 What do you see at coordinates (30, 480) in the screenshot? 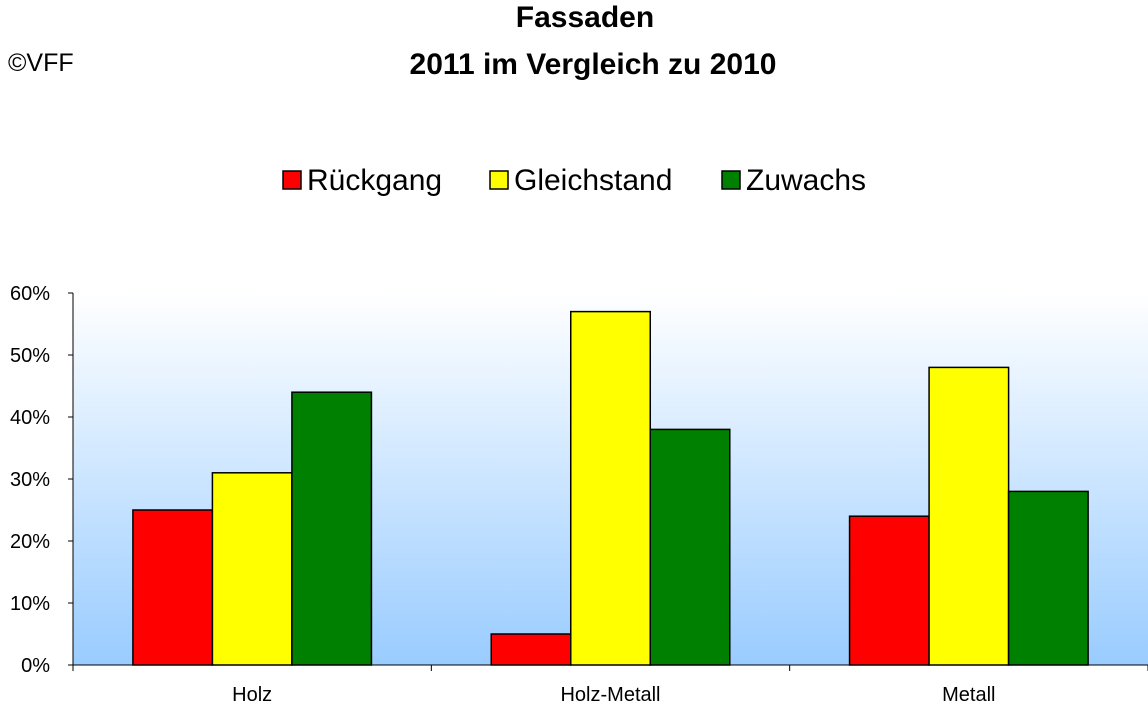
I see `y-tick-label: 30%` at bounding box center [30, 480].